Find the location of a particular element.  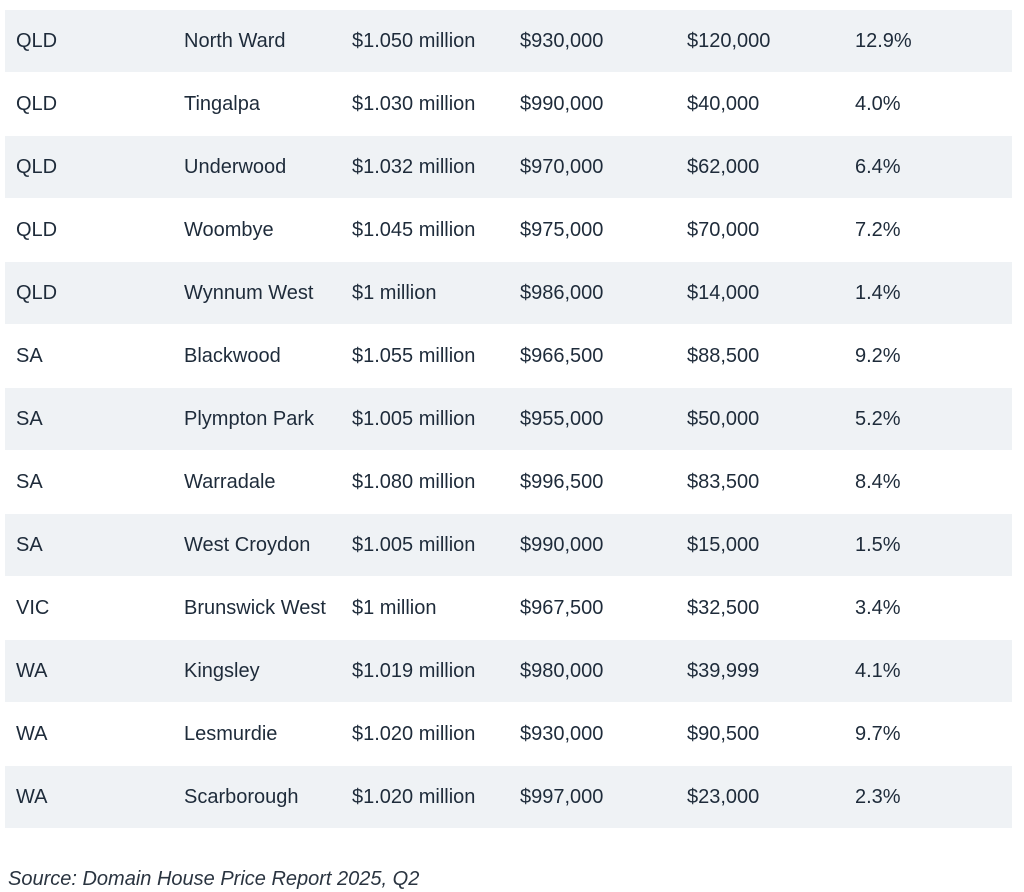

suburb-cell: Wynnum West is located at coordinates (249, 293).